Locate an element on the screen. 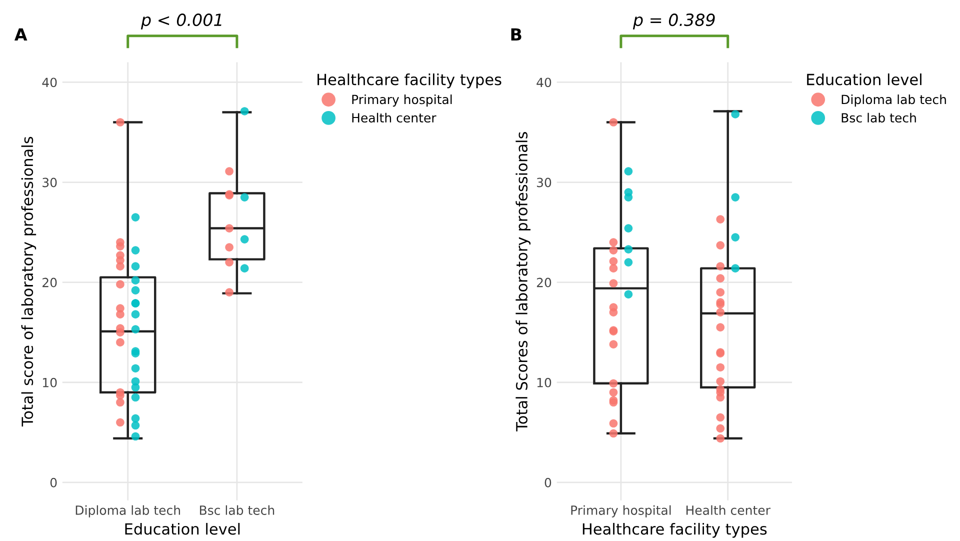  legend-label: Bsc lab tech is located at coordinates (879, 117).